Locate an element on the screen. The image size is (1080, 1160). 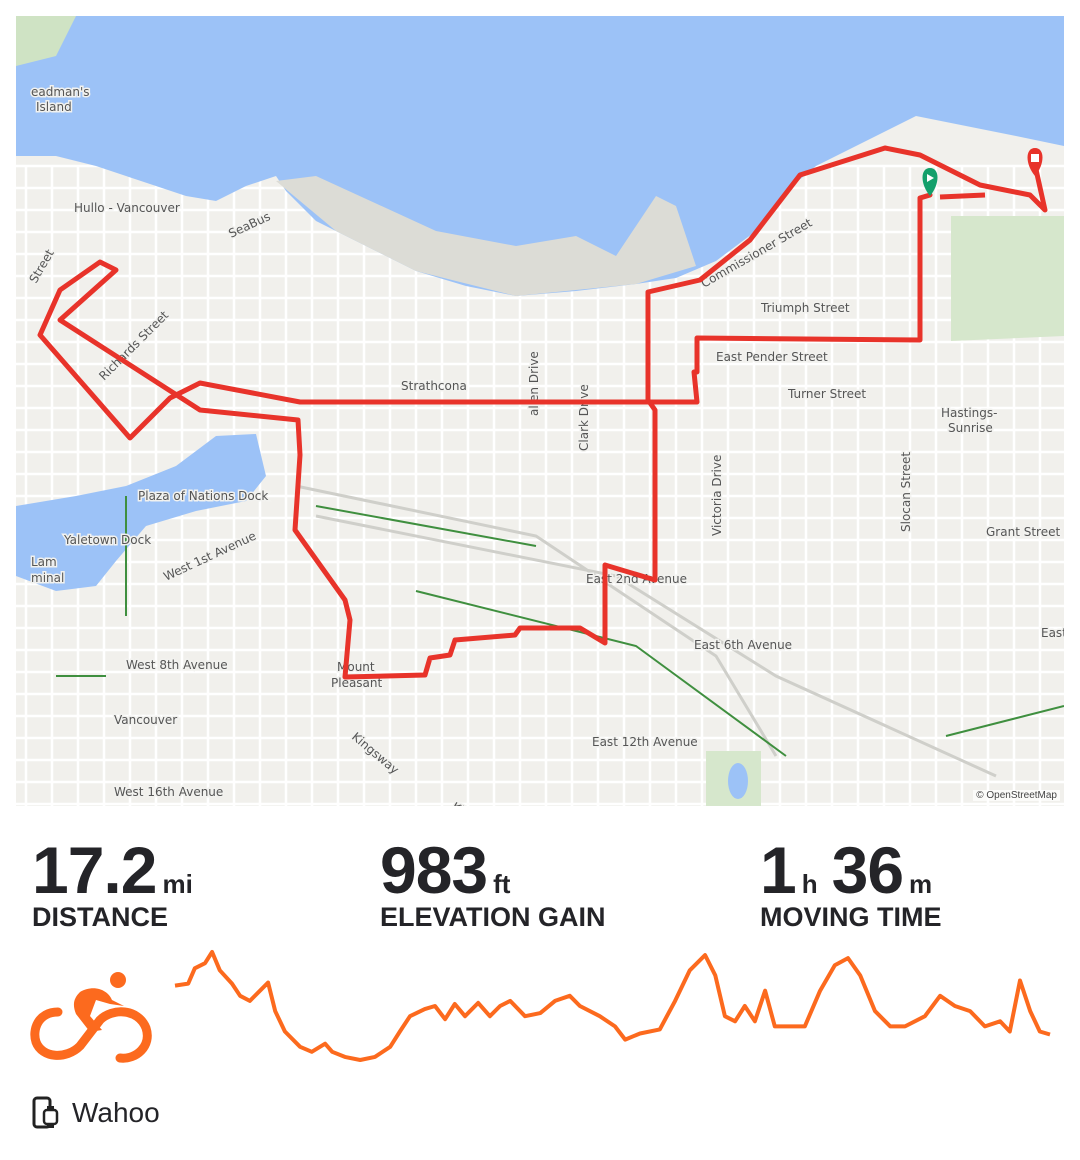
elevation-line is located at coordinates (612, 1006).